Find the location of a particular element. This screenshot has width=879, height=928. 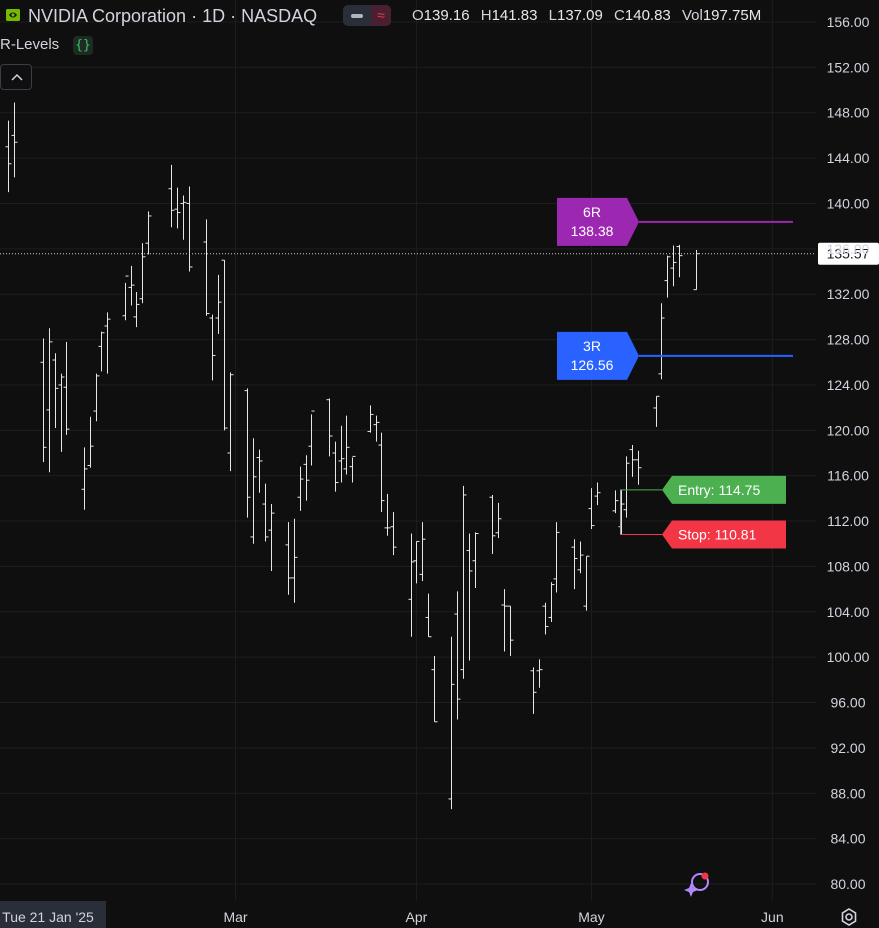

stop-label: Stop: 110.81 is located at coordinates (717, 535).